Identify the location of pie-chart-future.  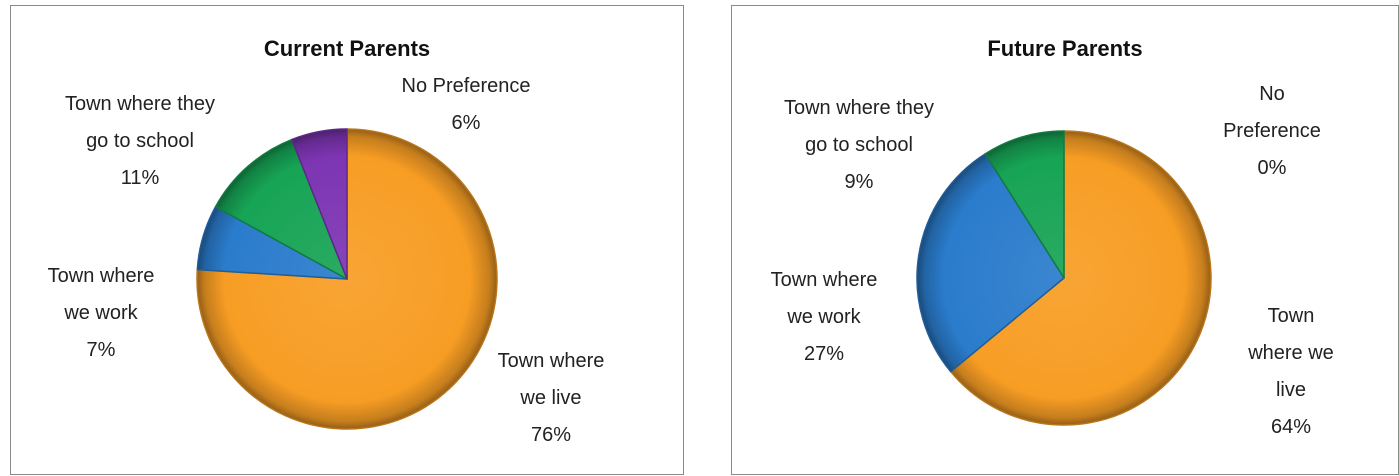
(1064, 278).